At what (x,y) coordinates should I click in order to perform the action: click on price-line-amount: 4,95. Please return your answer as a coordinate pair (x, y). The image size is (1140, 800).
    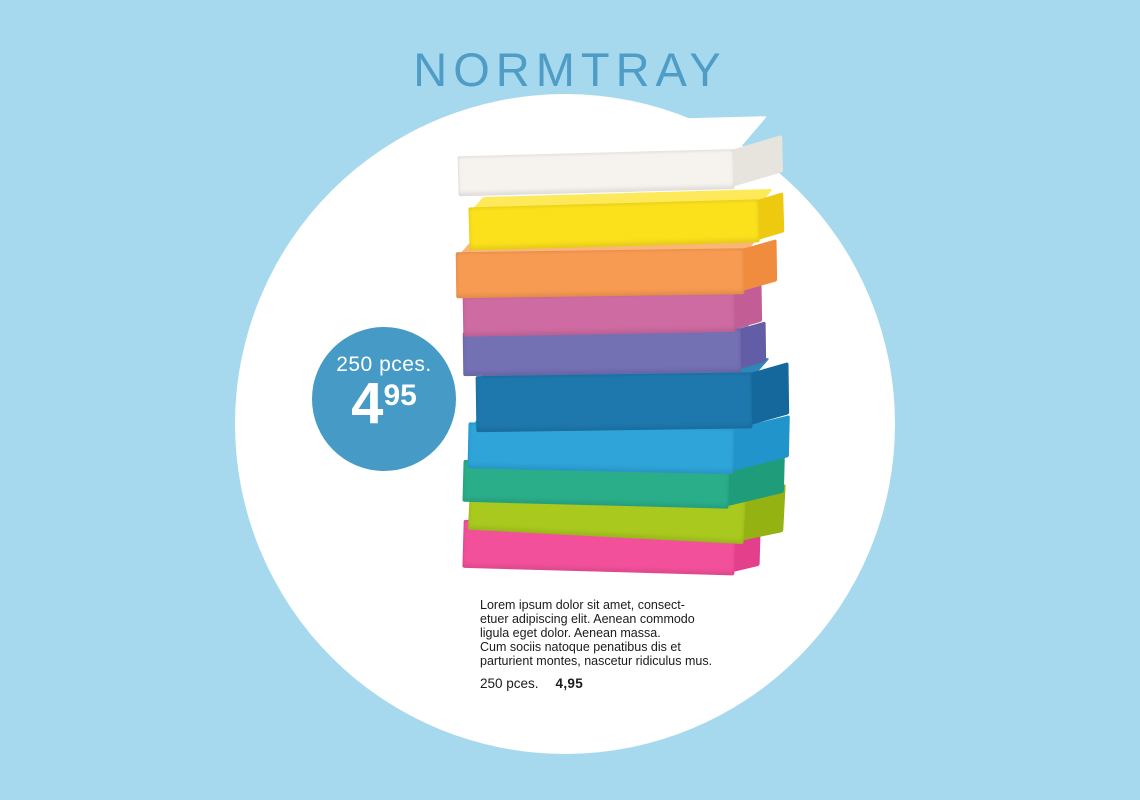
    Looking at the image, I should click on (569, 683).